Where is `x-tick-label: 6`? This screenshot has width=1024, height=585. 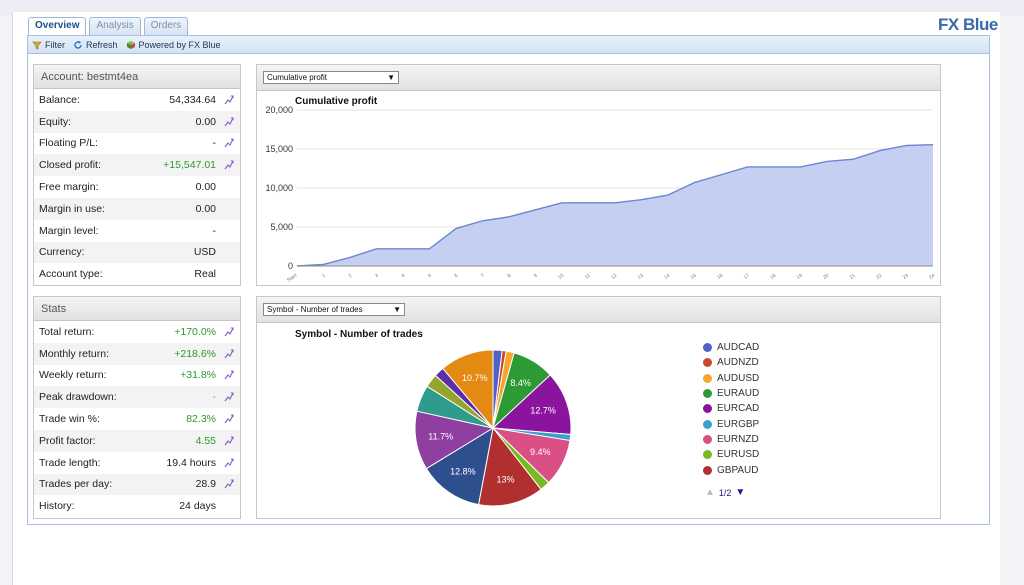
x-tick-label: 6 is located at coordinates (456, 276).